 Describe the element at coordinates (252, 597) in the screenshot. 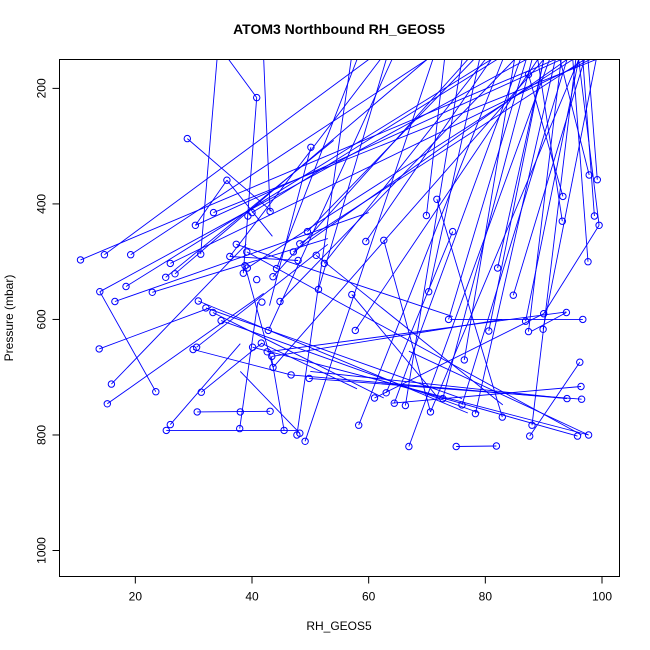

I see `x-tick-label: 40` at that location.